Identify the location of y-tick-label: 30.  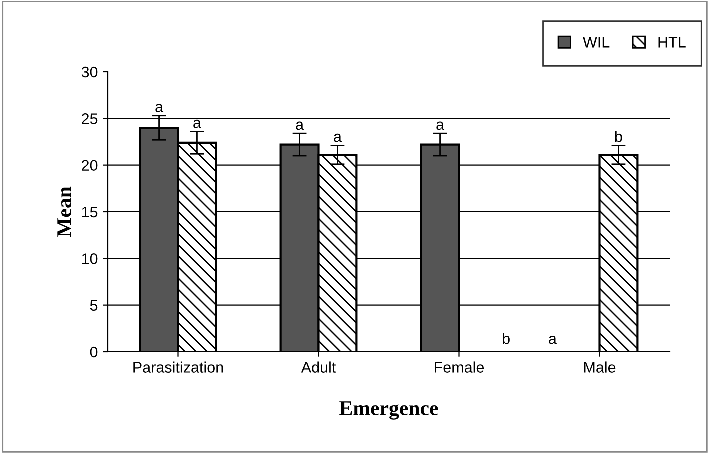
(90, 72).